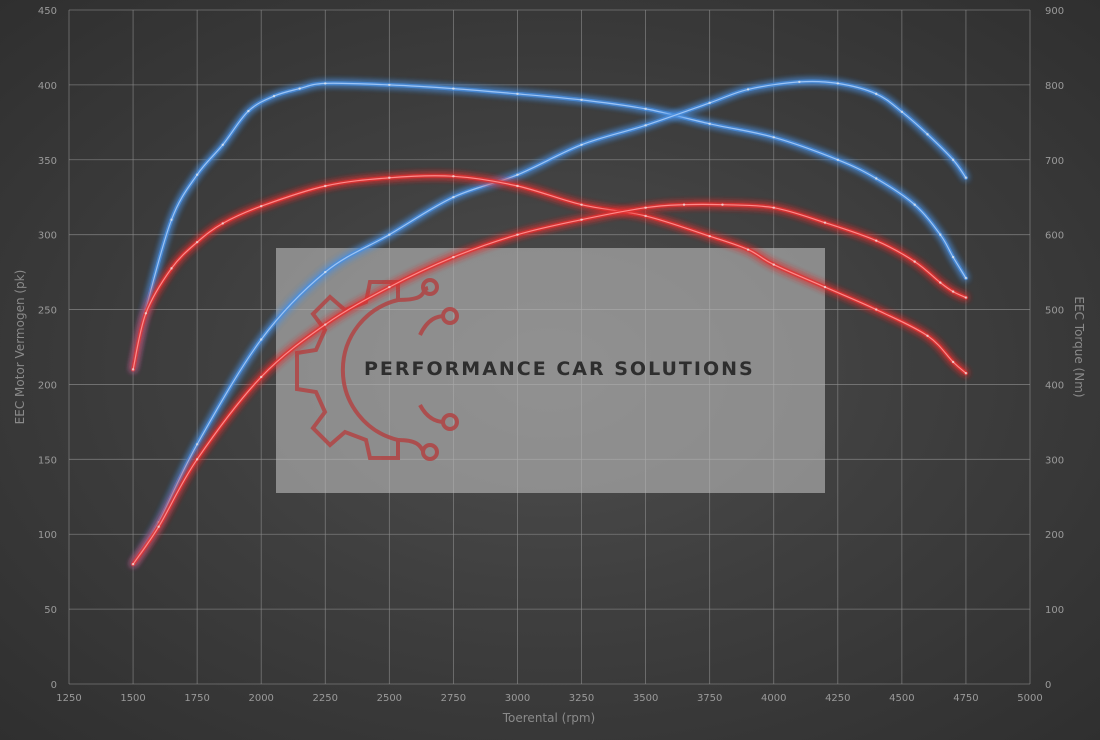  Describe the element at coordinates (1054, 311) in the screenshot. I see `right-tick-label: 500` at that location.